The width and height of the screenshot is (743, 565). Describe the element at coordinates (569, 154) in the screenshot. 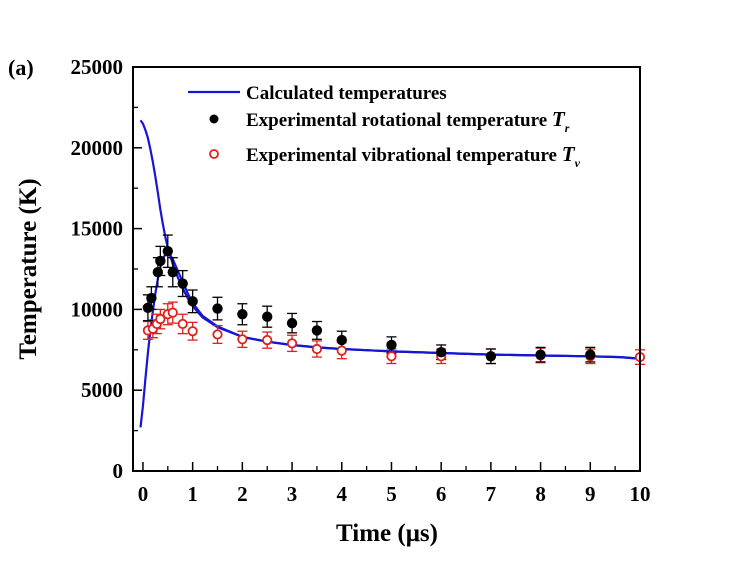

I see `legend-symbol-vibrational: T` at that location.